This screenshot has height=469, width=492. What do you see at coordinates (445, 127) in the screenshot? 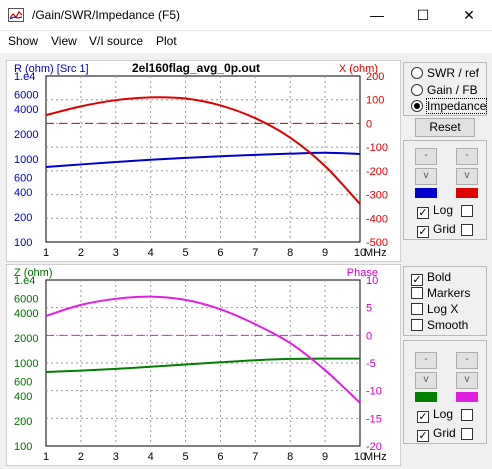
I see `reset-button: Reset` at bounding box center [445, 127].